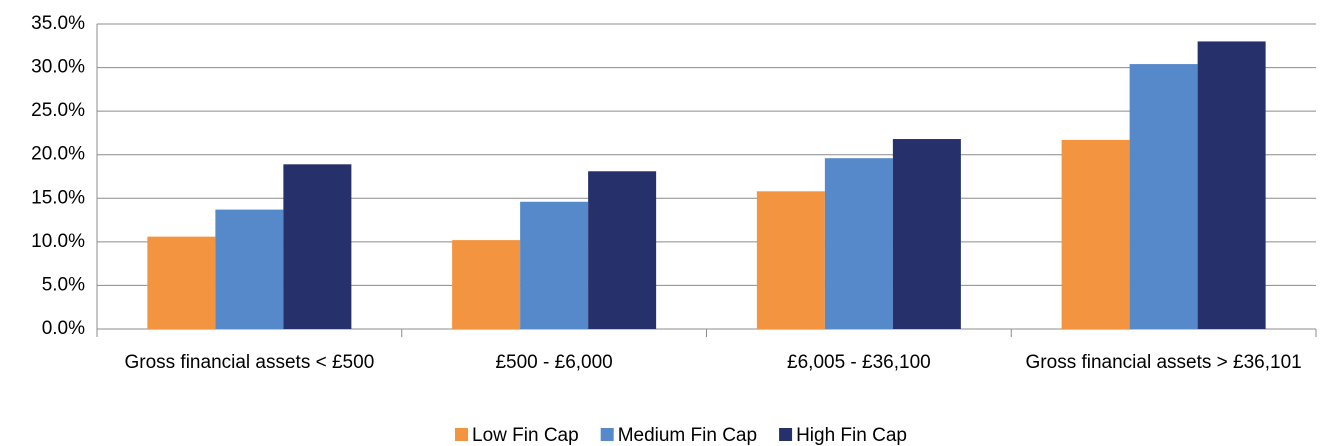  Describe the element at coordinates (58, 241) in the screenshot. I see `y-tick-label: 10.0%` at that location.